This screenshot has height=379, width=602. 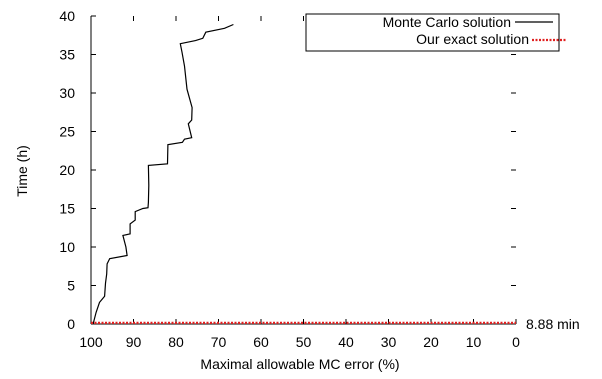 I want to click on y-tick-label: 20, so click(x=67, y=170).